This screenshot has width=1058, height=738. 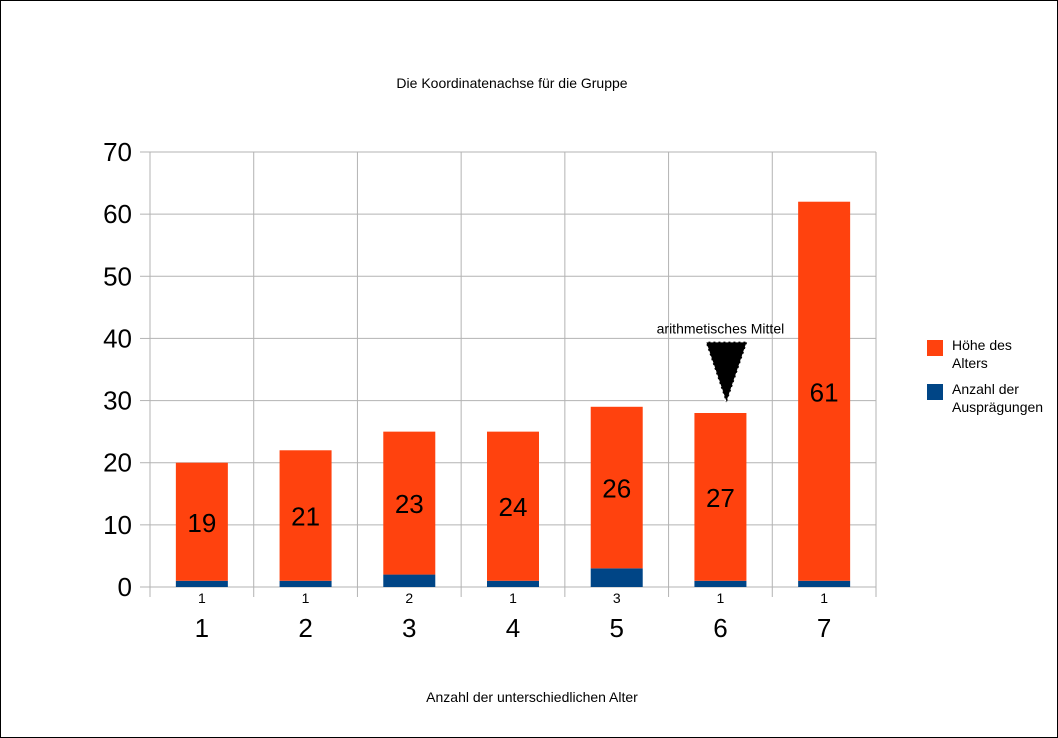 What do you see at coordinates (117, 369) in the screenshot?
I see `y-axis-ticks: 0 10 20 30 40 50 60 70` at bounding box center [117, 369].